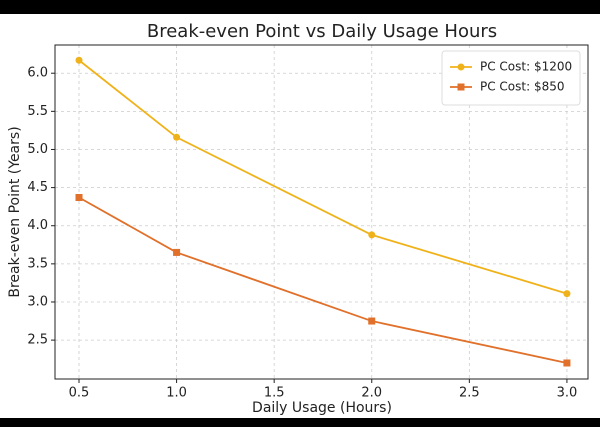 Image resolution: width=600 pixels, height=427 pixels. Describe the element at coordinates (37, 73) in the screenshot. I see `y-tick-label: 6.0` at that location.